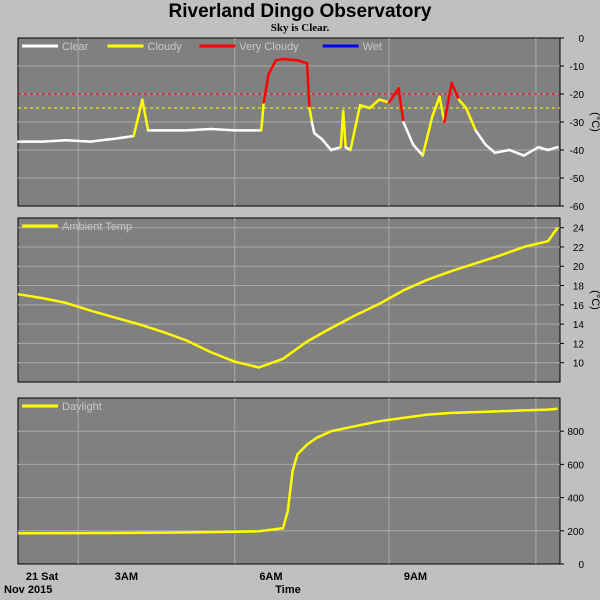 This screenshot has height=600, width=600. Describe the element at coordinates (579, 344) in the screenshot. I see `y-tick-label: 12` at that location.